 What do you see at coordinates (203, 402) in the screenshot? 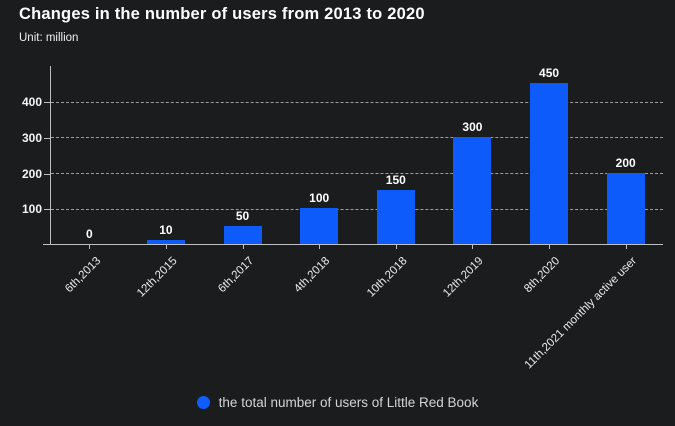
I see `legend-marker-icon` at bounding box center [203, 402].